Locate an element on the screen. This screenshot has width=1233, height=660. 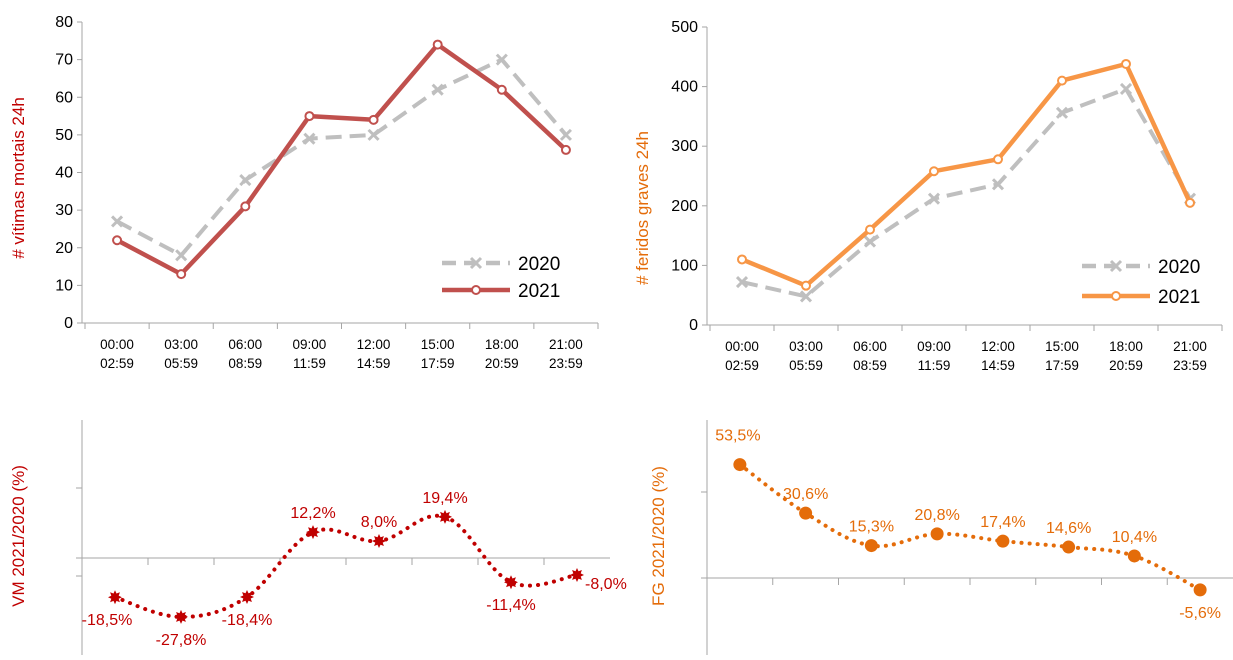
y-tick-label: 40 is located at coordinates (64, 173).